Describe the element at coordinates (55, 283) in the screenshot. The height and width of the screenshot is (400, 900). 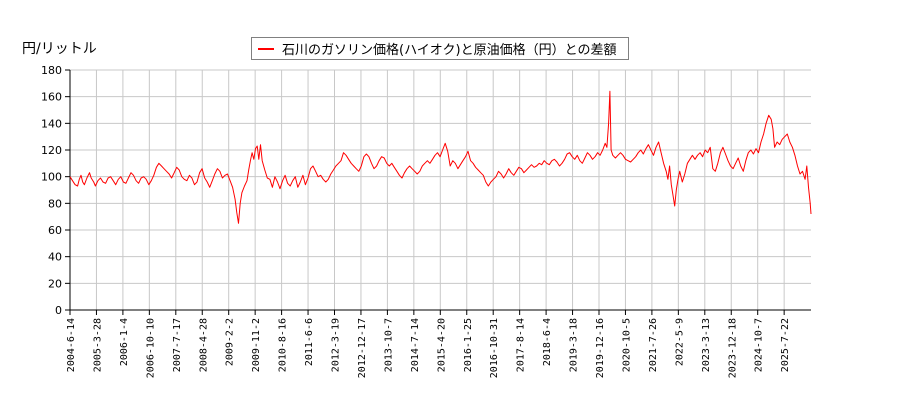
I see `y-tick-label: 20` at that location.